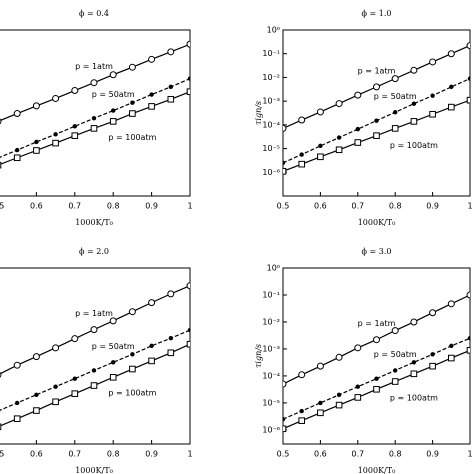 This screenshot has height=474, width=474. Describe the element at coordinates (395, 206) in the screenshot. I see `x-tick-label: 0.8` at that location.